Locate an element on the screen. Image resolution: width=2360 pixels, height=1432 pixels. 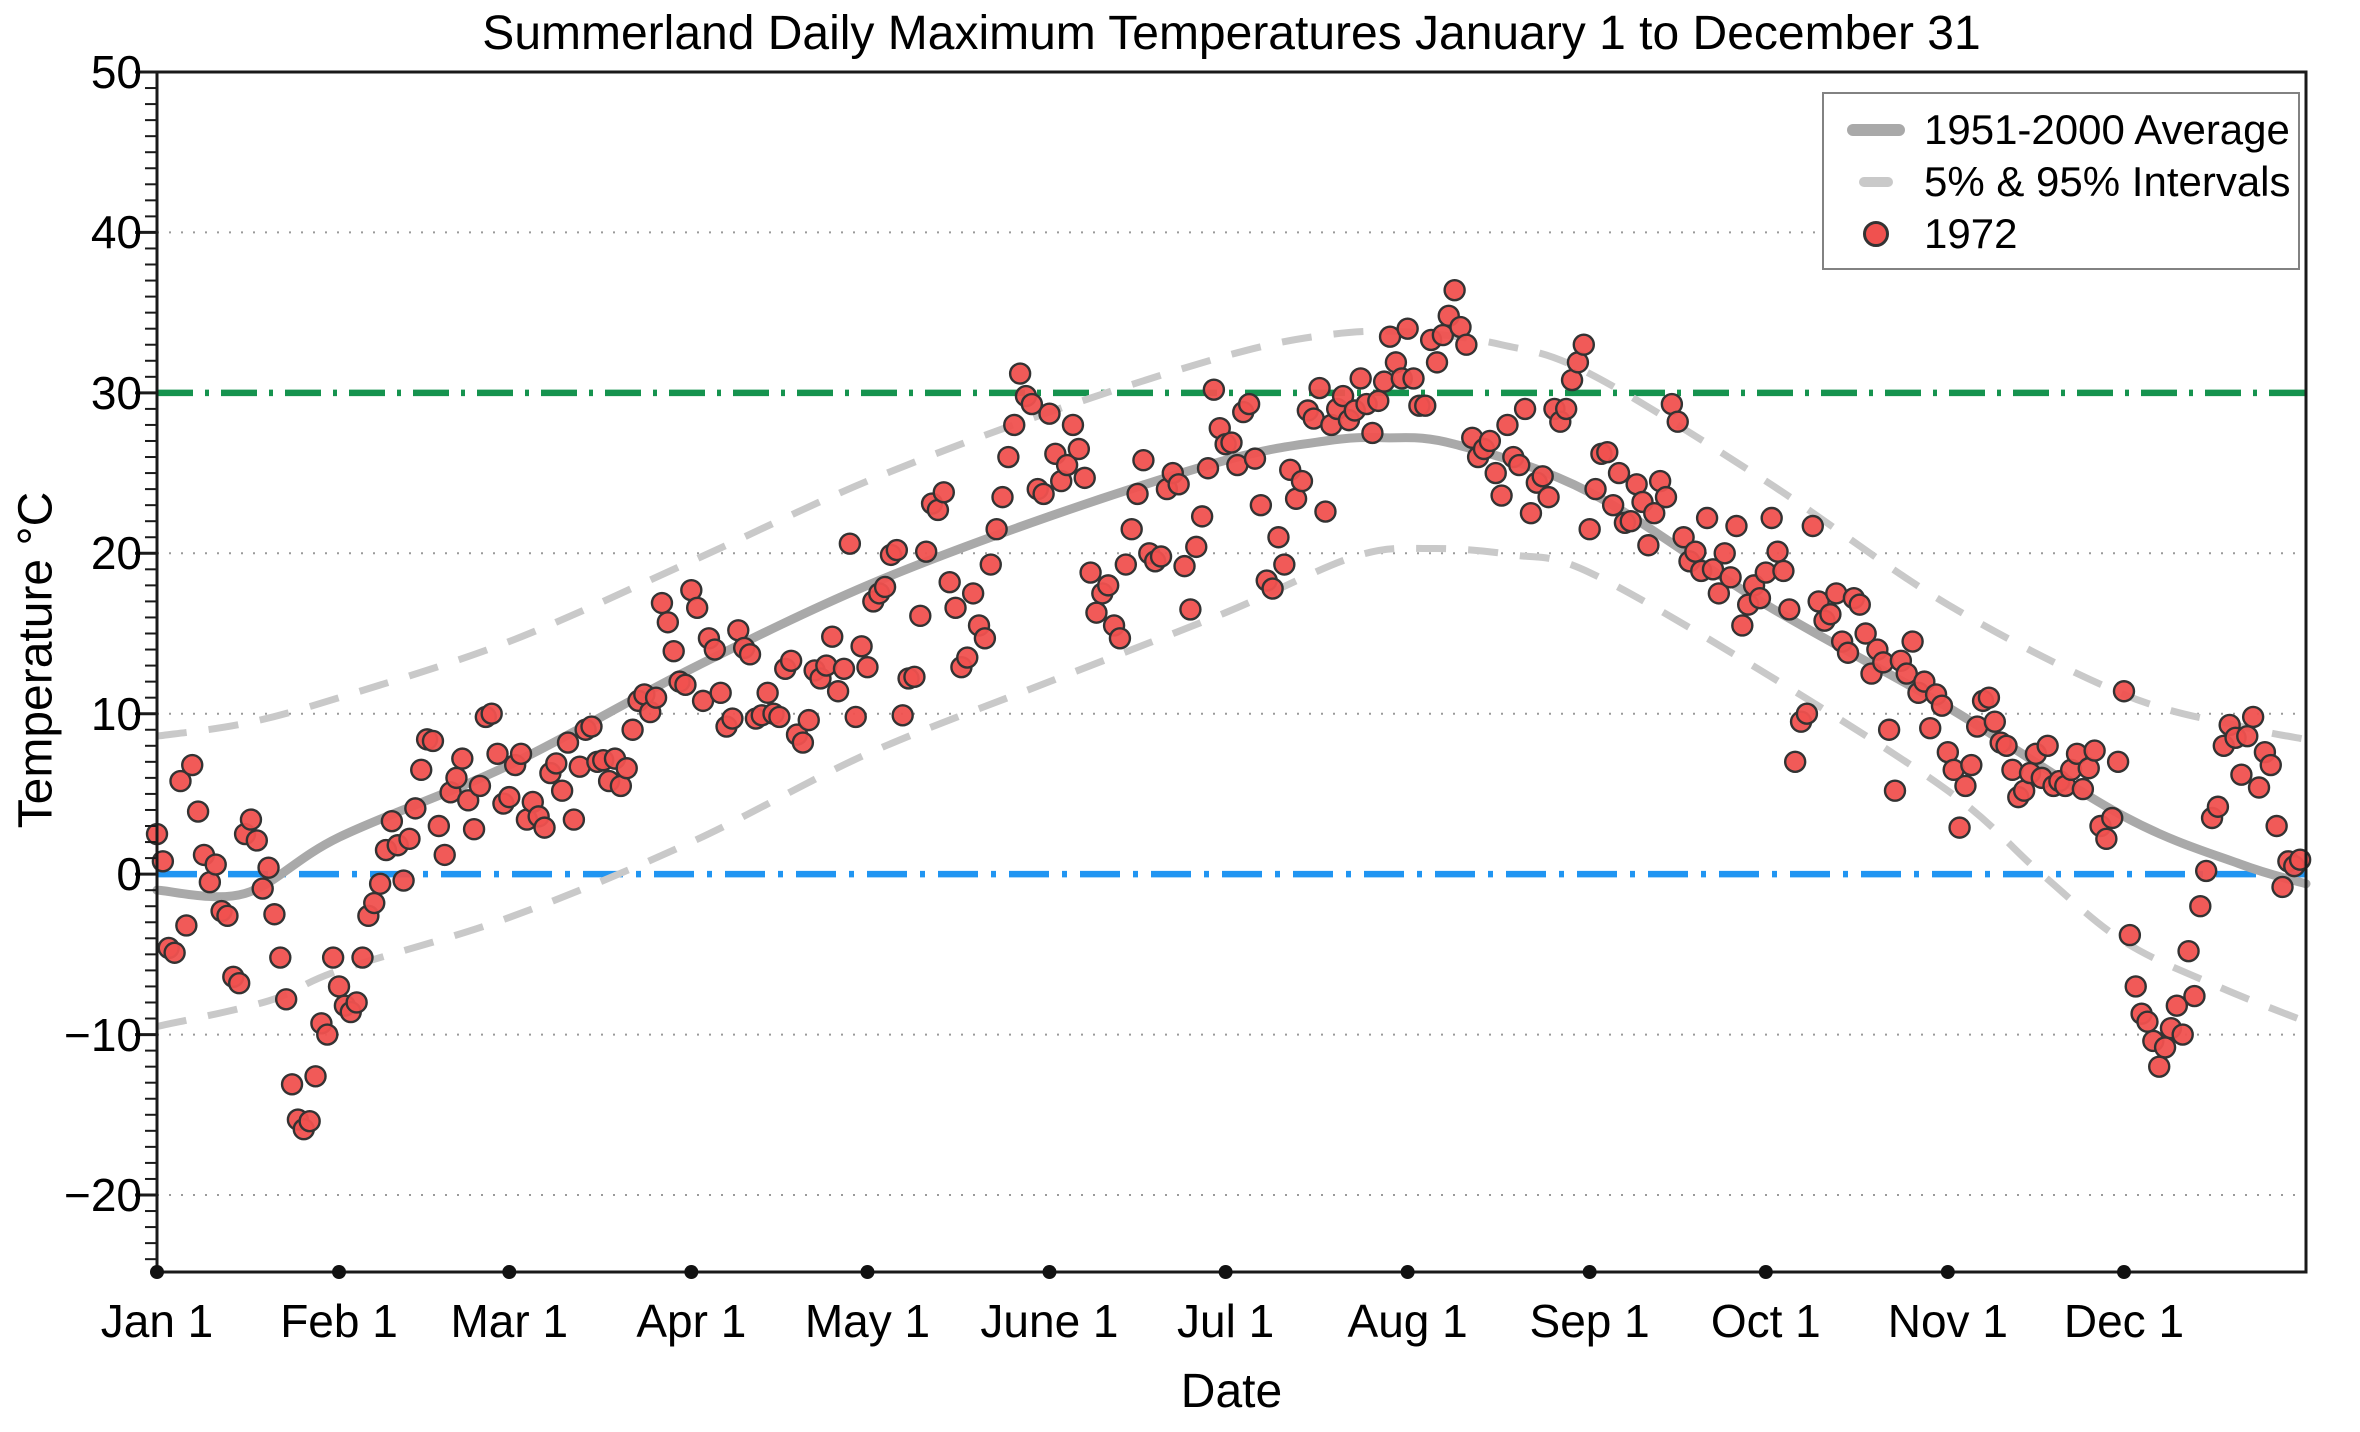
x-tick-label: May 1 is located at coordinates (867, 1321).